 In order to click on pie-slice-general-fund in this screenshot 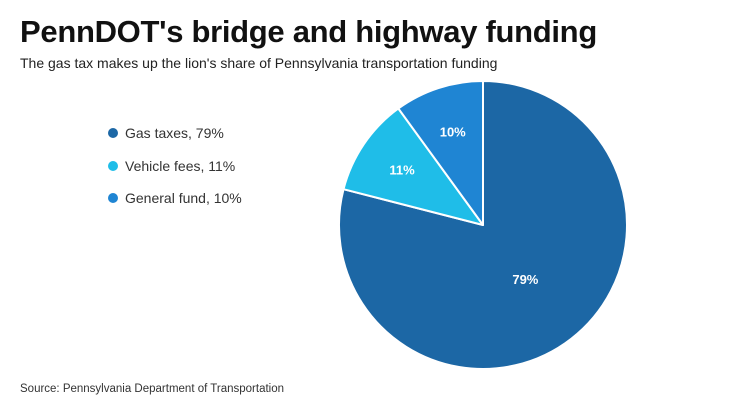, I will do `click(440, 153)`.